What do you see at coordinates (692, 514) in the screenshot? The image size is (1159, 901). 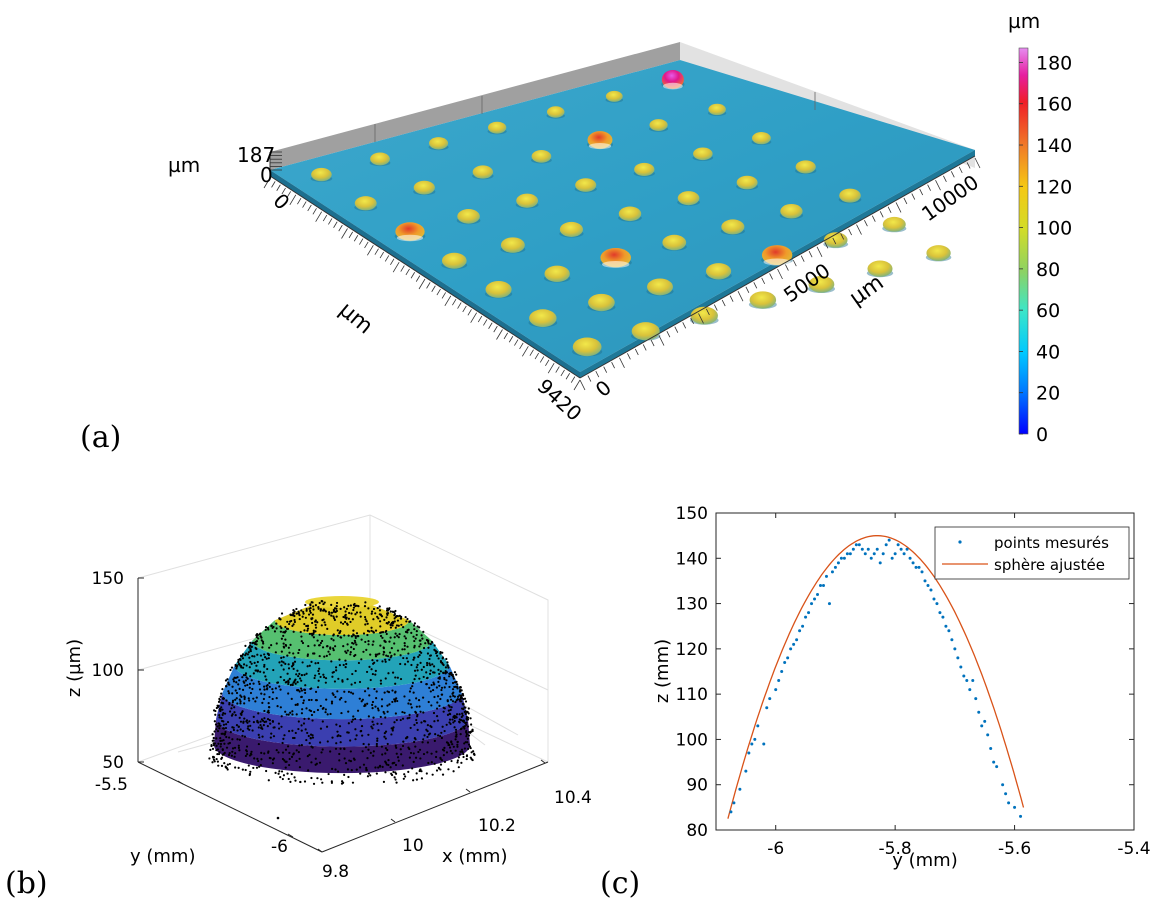 I see `y-tick-label: 150` at bounding box center [692, 514].